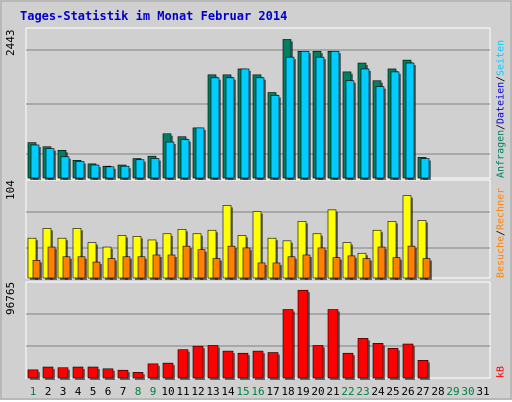  What do you see at coordinates (138, 391) in the screenshot?
I see `day-label: 8` at bounding box center [138, 391].